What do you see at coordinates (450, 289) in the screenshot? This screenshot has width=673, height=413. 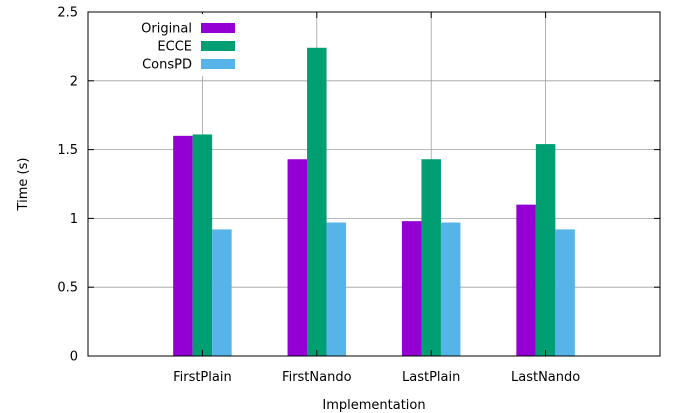 I see `bar-conspd-lastplain` at bounding box center [450, 289].